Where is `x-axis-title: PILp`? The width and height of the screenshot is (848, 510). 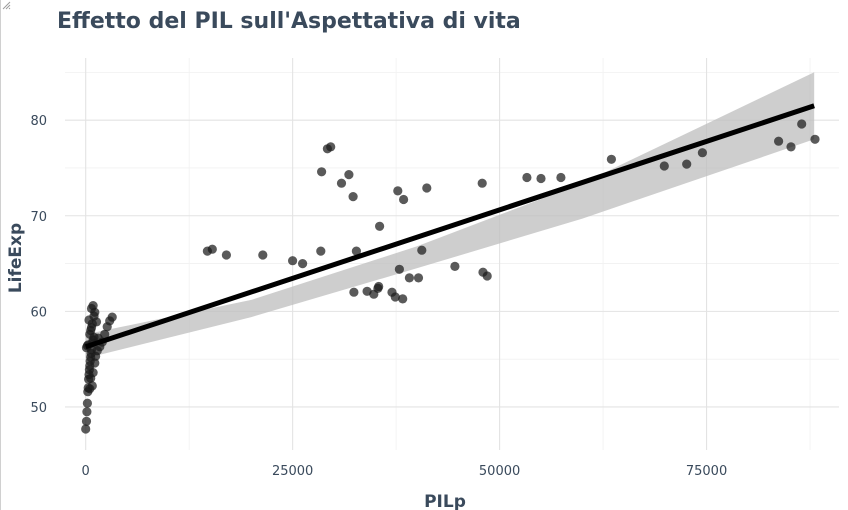 x-axis-title: PILp is located at coordinates (445, 501).